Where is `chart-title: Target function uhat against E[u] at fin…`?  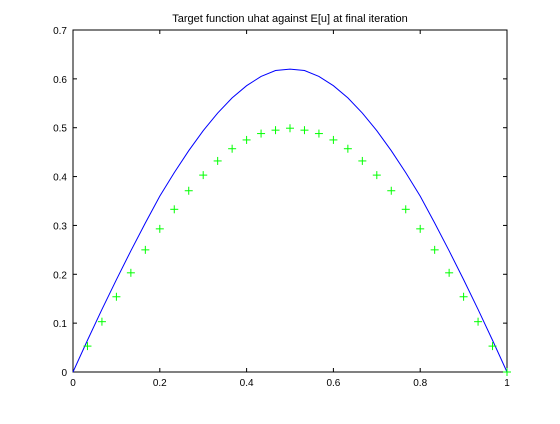
chart-title: Target function uhat against E[u] at fin… is located at coordinates (289, 19).